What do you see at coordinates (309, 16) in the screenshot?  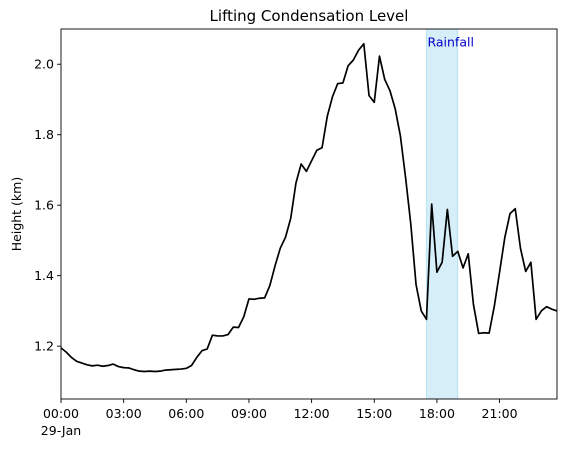 I see `chart-title: Lifting Condensation Level` at bounding box center [309, 16].